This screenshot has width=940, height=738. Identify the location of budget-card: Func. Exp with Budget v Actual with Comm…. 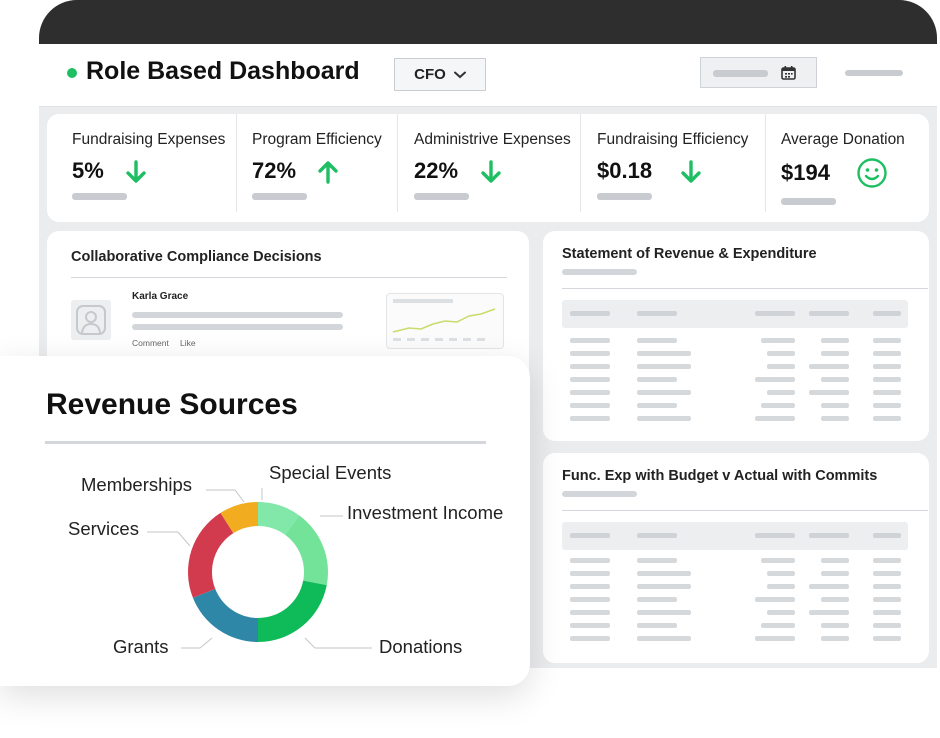
(736, 558).